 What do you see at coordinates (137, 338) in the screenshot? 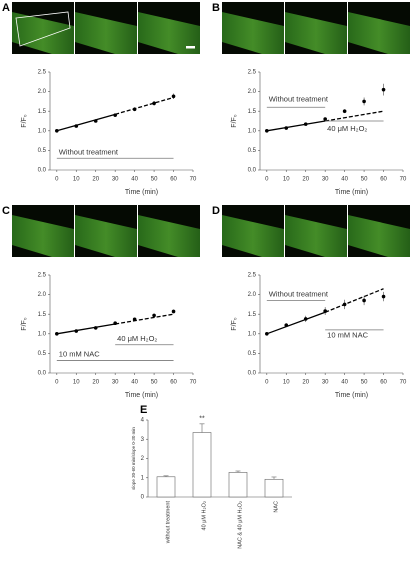
I see `annotation: 40 μM H₂O₂` at bounding box center [137, 338].